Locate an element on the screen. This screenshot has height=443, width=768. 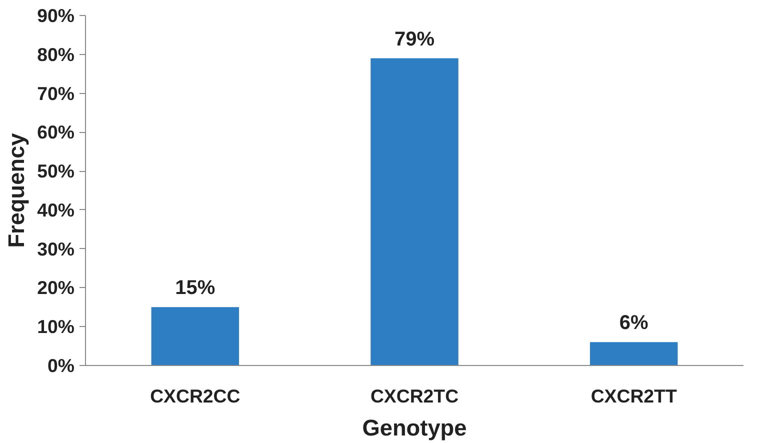
x-tick-label: CXCR2CC is located at coordinates (195, 396).